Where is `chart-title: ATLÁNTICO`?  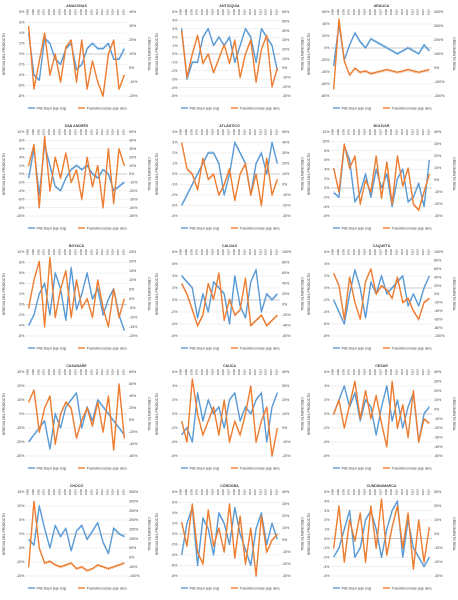 chart-title: ATLÁNTICO is located at coordinates (229, 125).